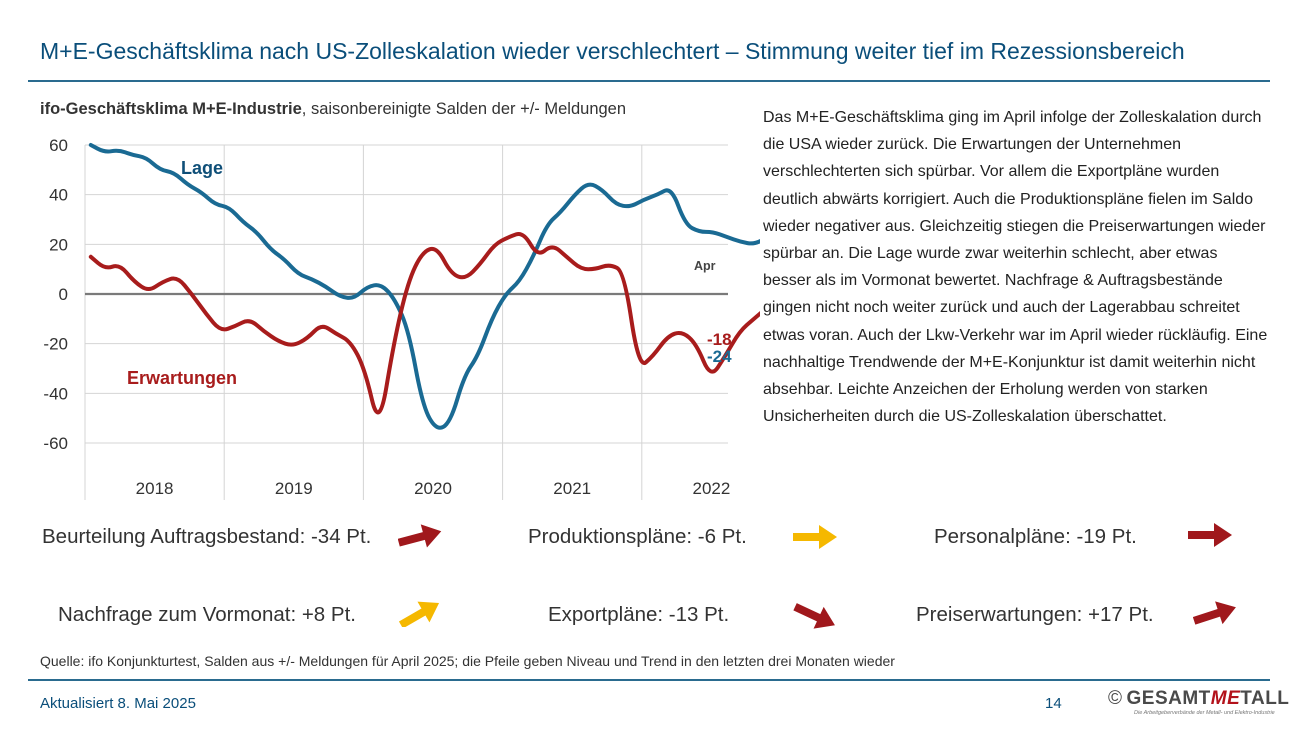 Image resolution: width=1300 pixels, height=731 pixels. Describe the element at coordinates (711, 488) in the screenshot. I see `x-tick-label: 2022` at that location.